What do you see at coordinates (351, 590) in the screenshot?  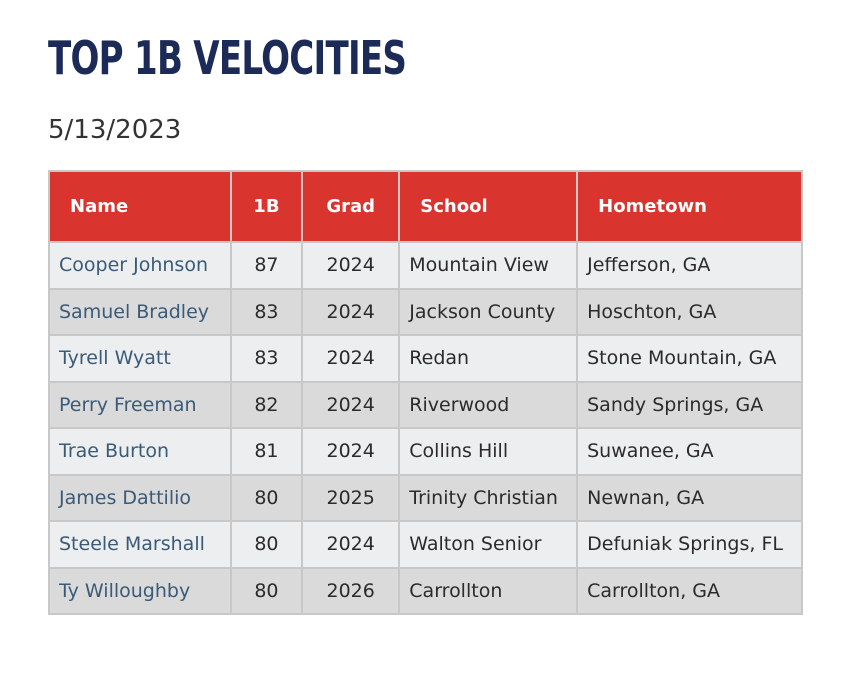 I see `grad-year: 2026` at bounding box center [351, 590].